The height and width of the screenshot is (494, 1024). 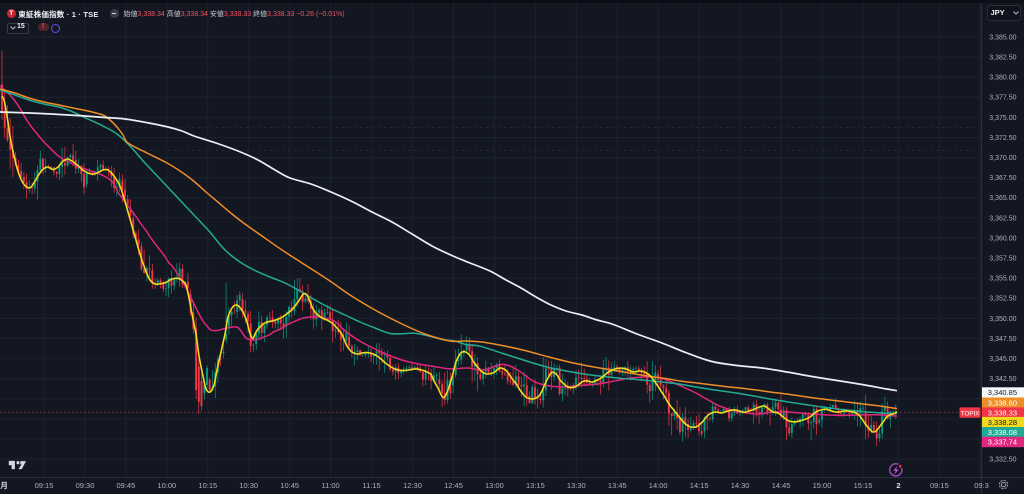 What do you see at coordinates (4, 485) in the screenshot?
I see `svg-text: 1月` at bounding box center [4, 485].